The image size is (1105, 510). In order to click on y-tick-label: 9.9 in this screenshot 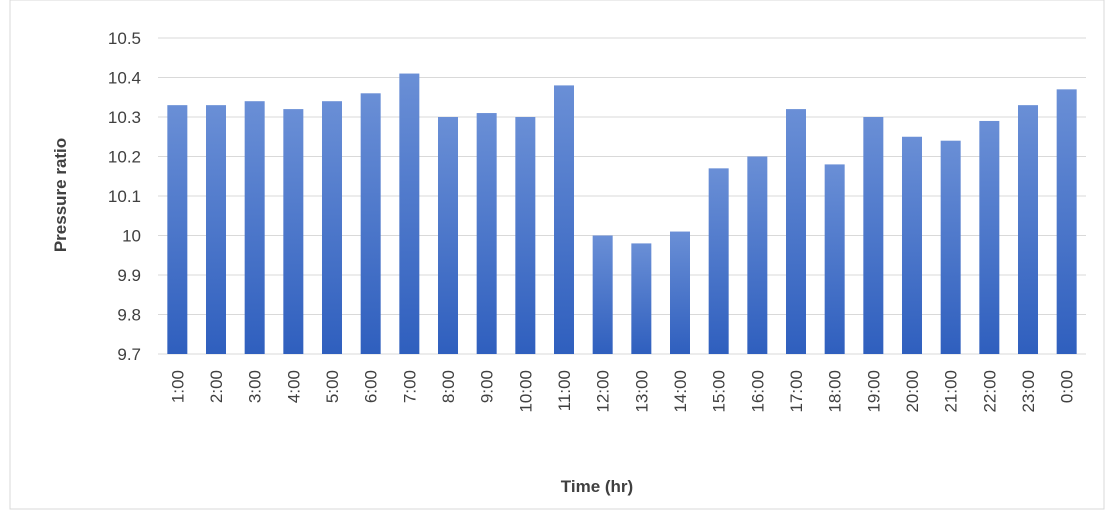, I will do `click(129, 275)`.